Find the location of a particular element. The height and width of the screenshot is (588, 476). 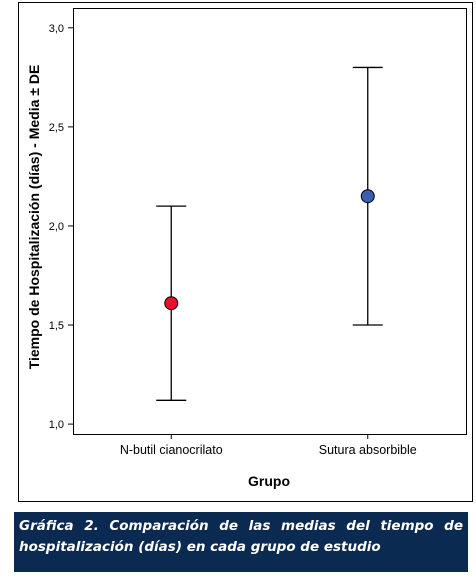

y-axis-ticks: 1,0 1,5 2,0 2,5 3,0 is located at coordinates (61, 227).